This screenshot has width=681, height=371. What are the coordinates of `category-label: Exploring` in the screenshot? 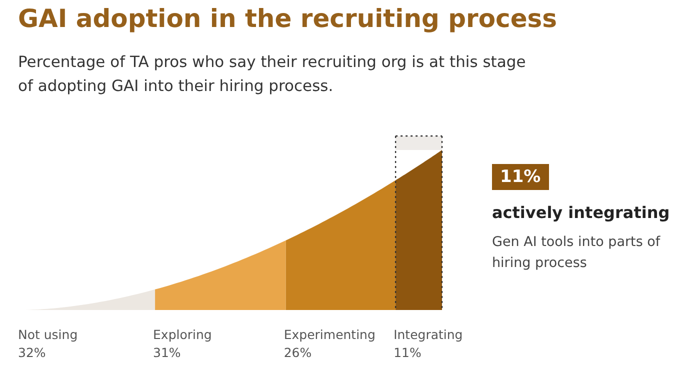 It's located at (182, 334).